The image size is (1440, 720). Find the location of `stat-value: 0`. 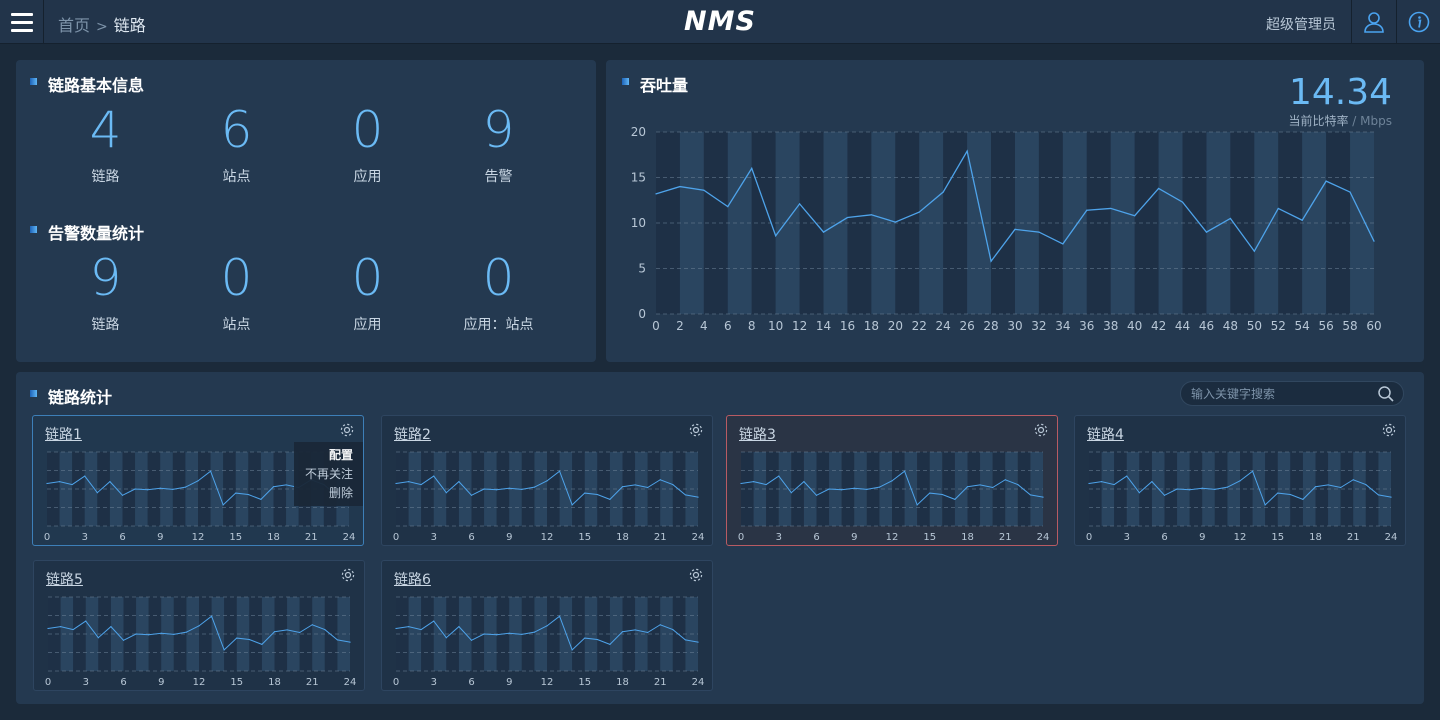

stat-value: 0 is located at coordinates (367, 130).